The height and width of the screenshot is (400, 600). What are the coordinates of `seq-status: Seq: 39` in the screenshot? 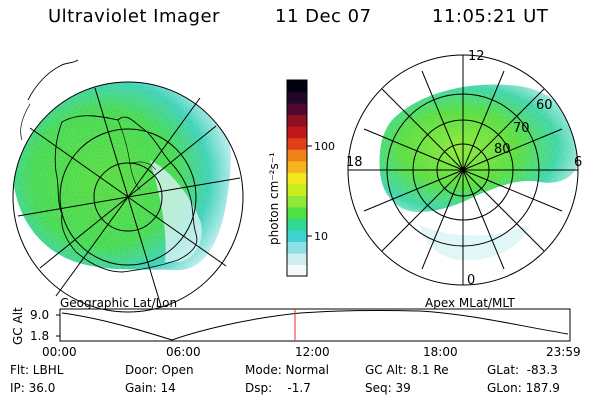 It's located at (388, 388).